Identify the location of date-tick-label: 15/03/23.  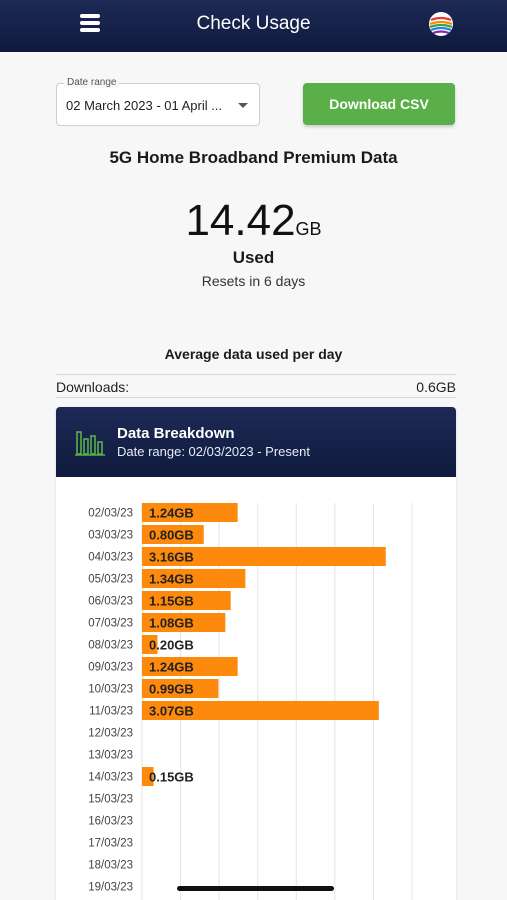
(110, 800).